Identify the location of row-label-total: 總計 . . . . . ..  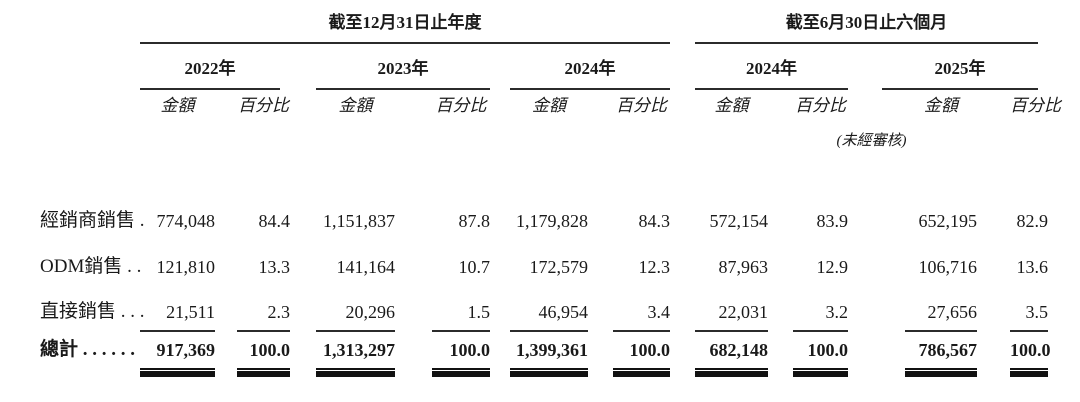
(88, 349).